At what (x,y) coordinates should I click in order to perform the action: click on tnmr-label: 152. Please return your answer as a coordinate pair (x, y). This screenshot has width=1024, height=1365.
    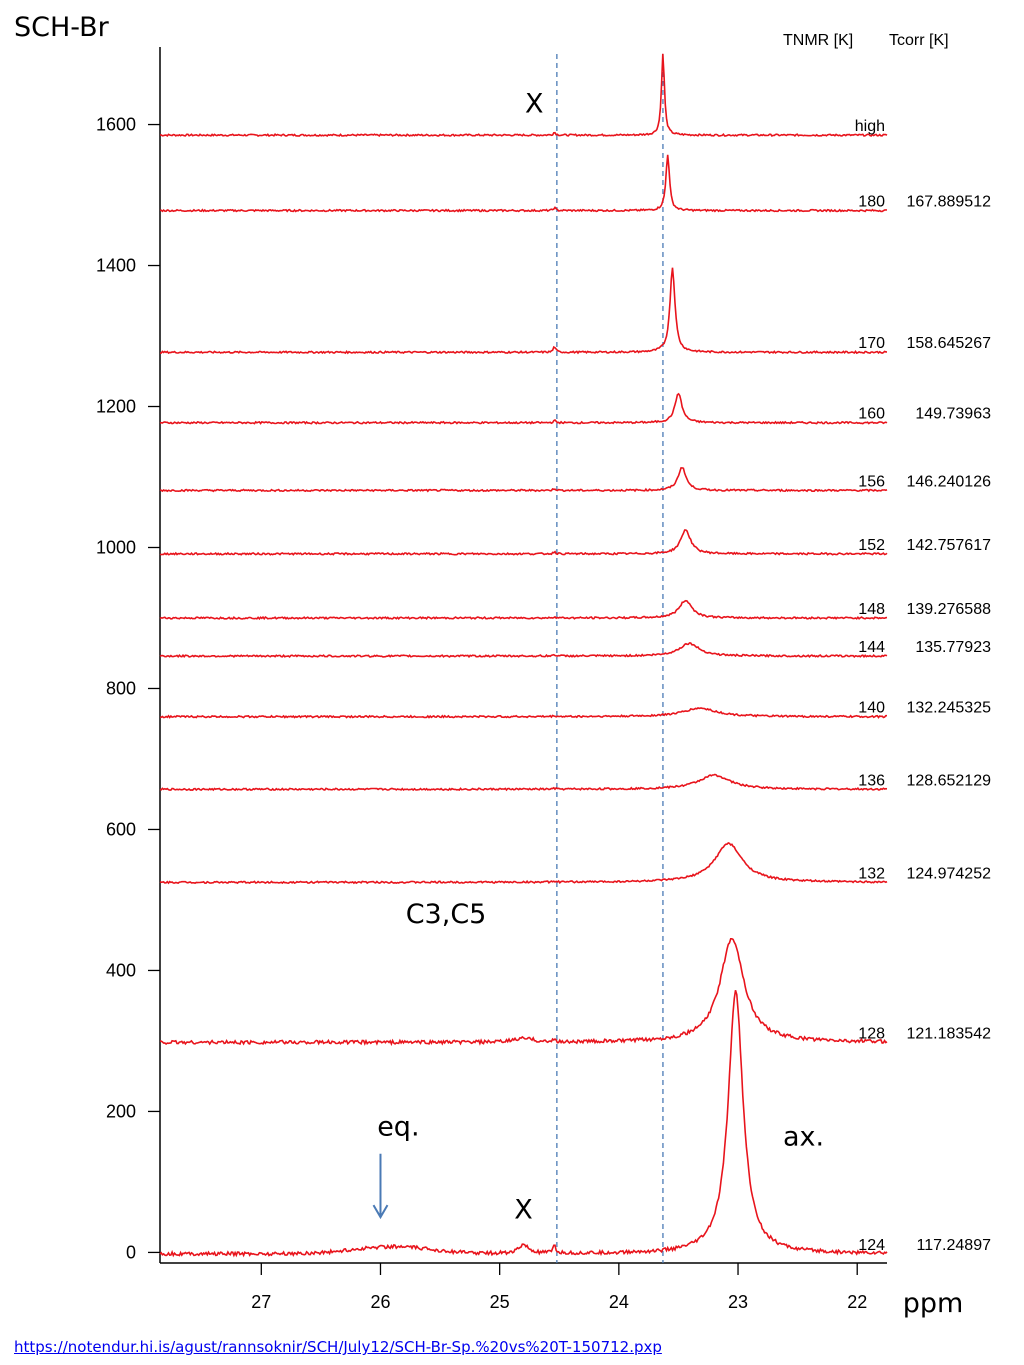
    Looking at the image, I should click on (871, 545).